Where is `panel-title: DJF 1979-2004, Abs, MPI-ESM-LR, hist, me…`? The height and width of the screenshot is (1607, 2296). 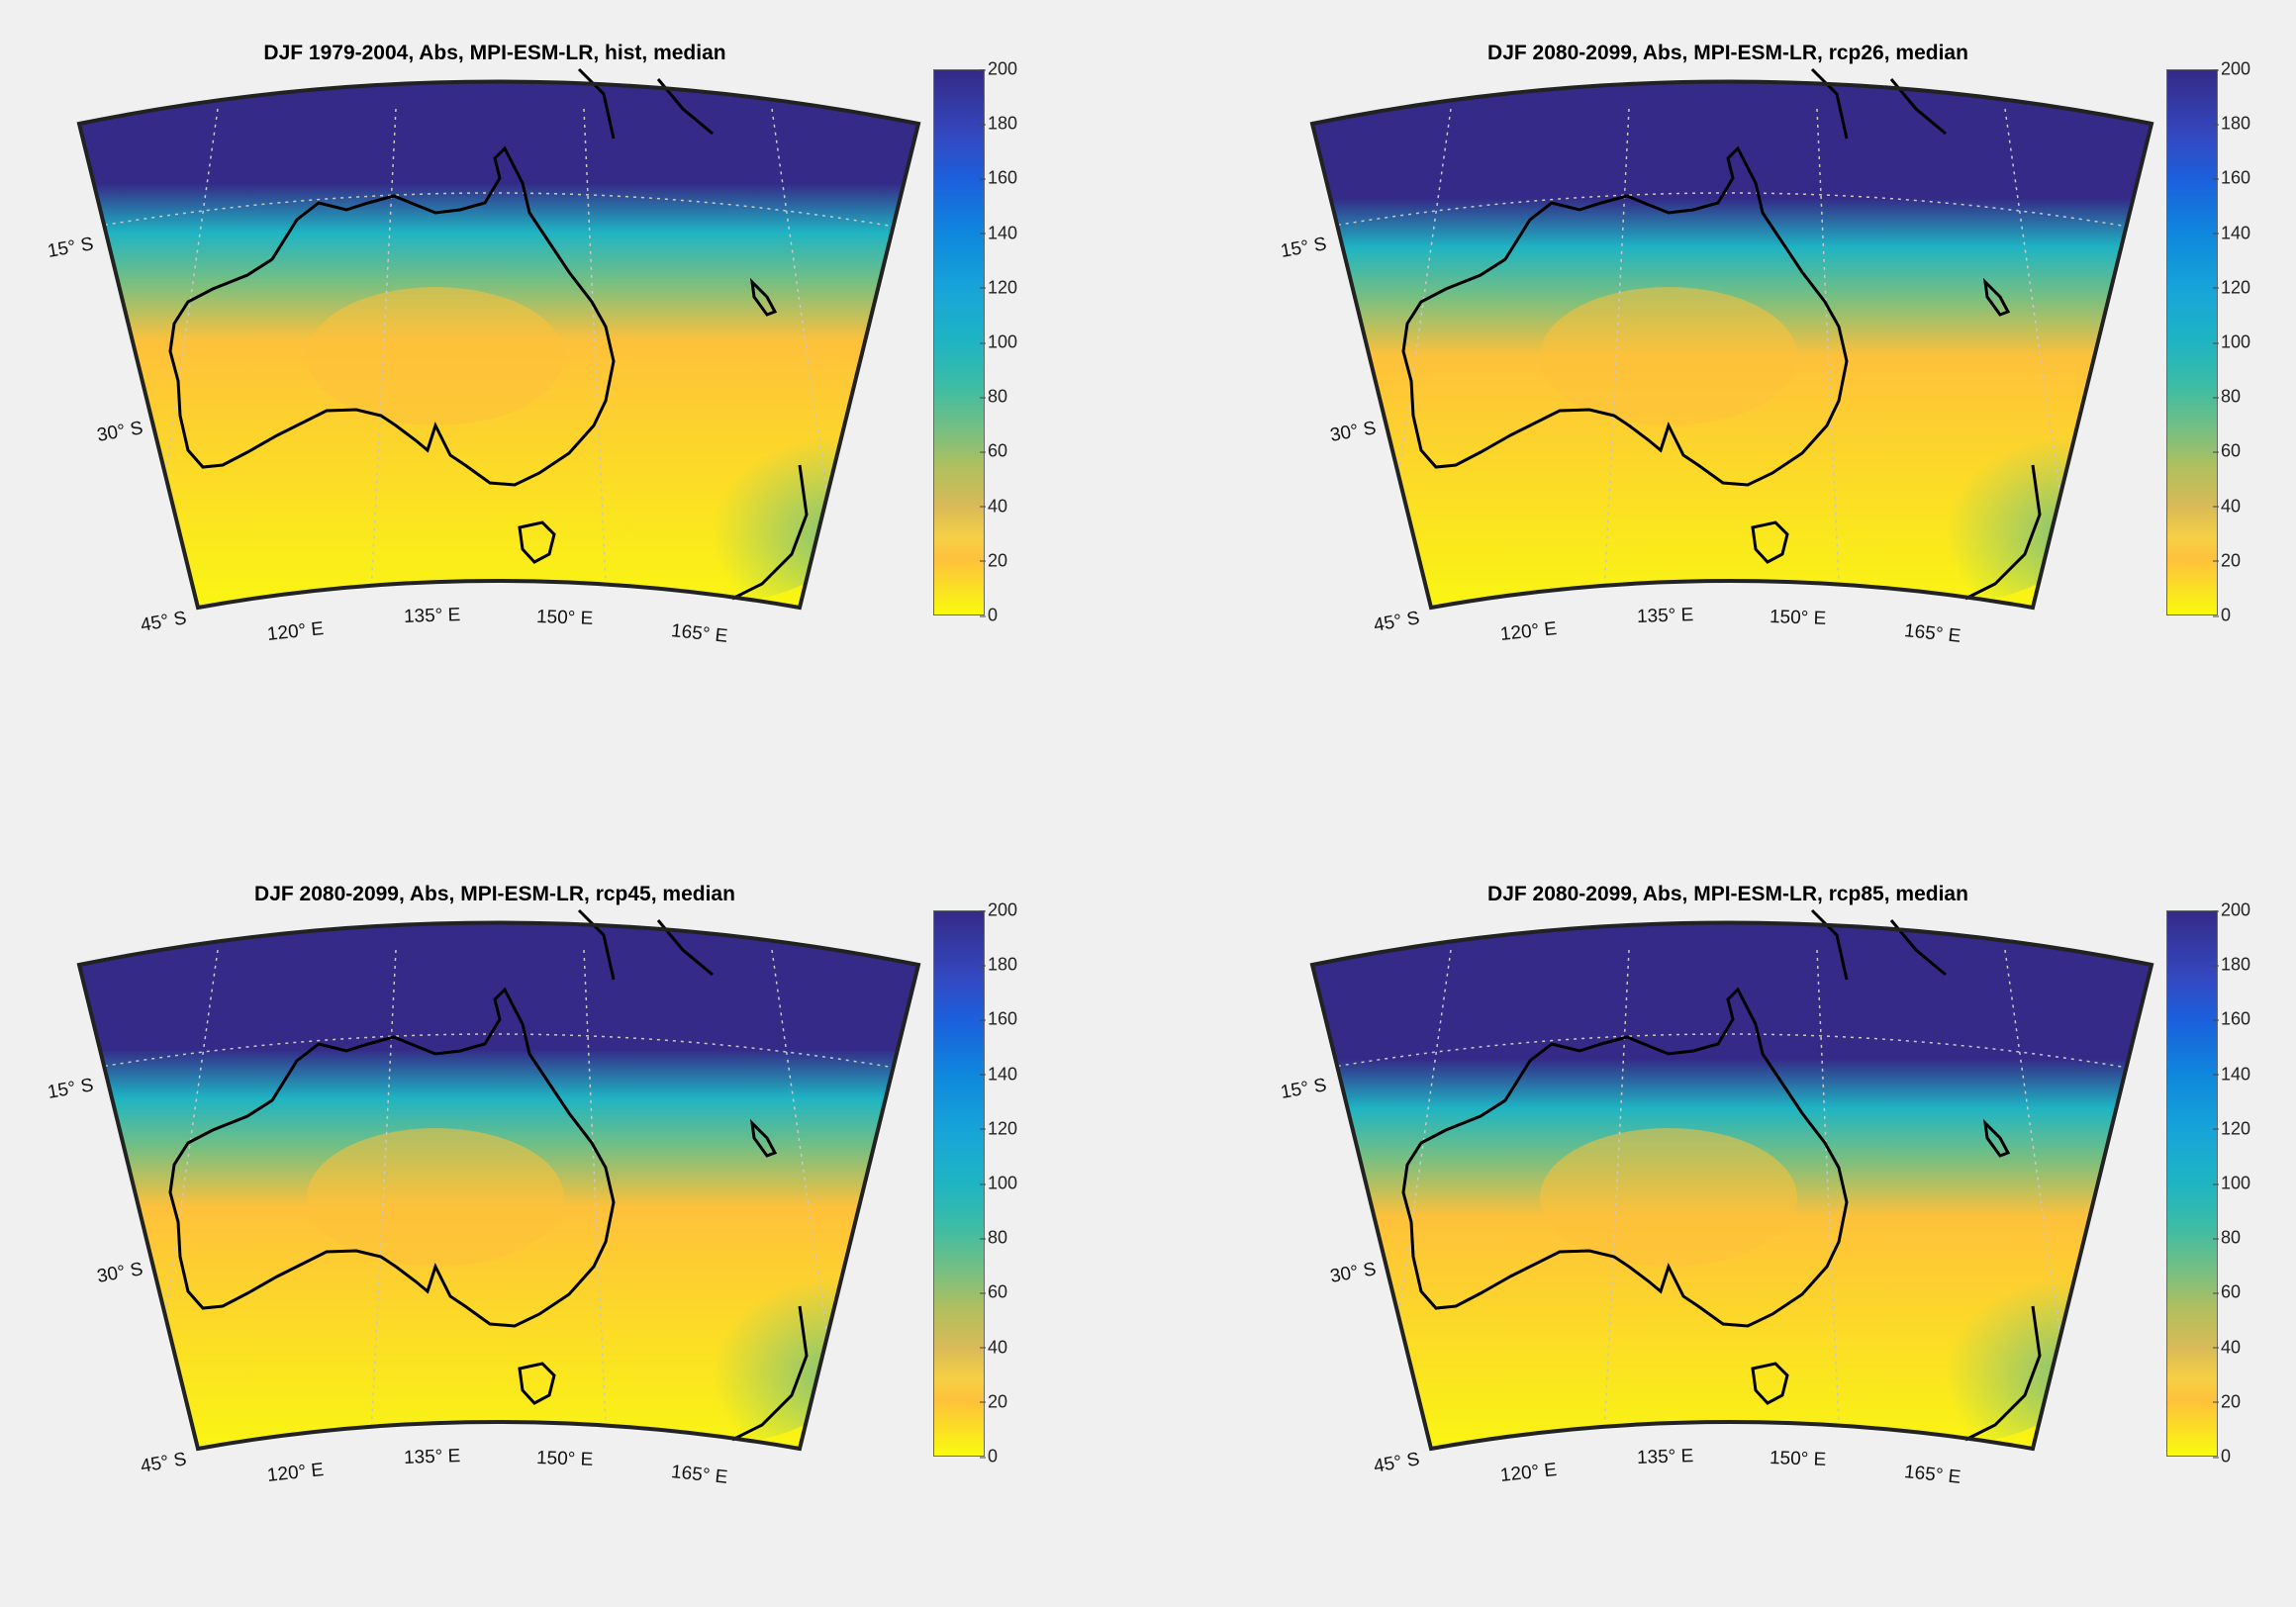
panel-title: DJF 1979-2004, Abs, MPI-ESM-LR, hist, me… is located at coordinates (494, 53).